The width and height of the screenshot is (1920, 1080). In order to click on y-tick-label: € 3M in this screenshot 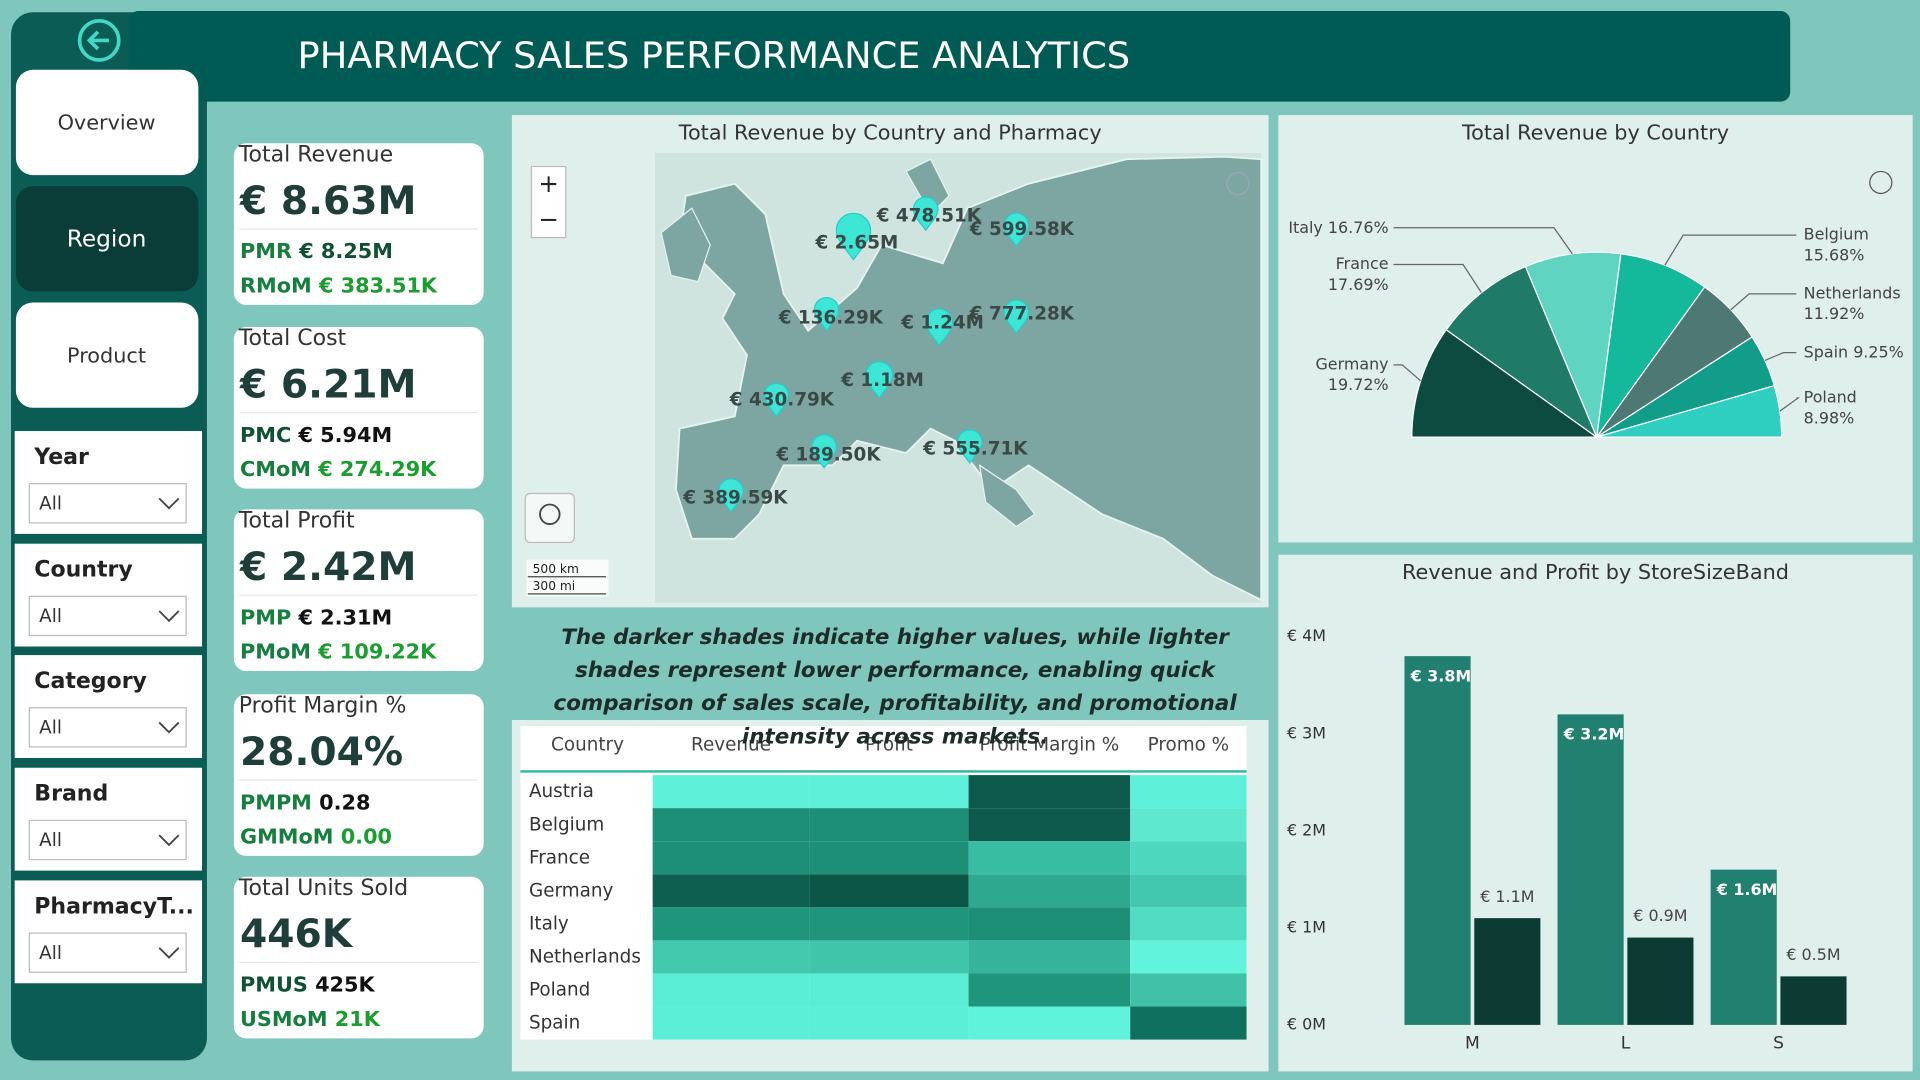, I will do `click(1306, 732)`.